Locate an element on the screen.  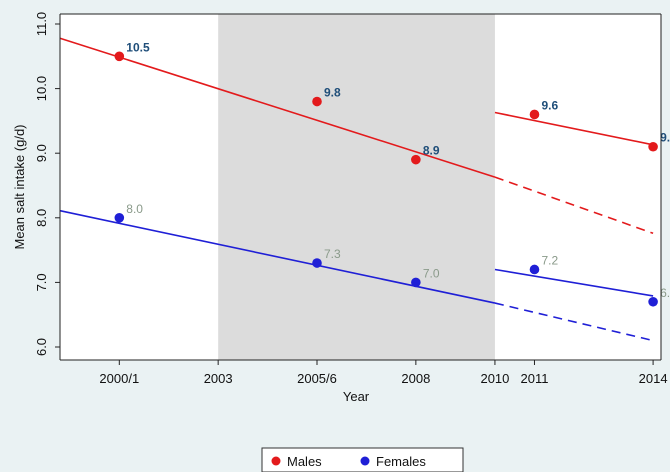
trend-line-post-females is located at coordinates (574, 282).